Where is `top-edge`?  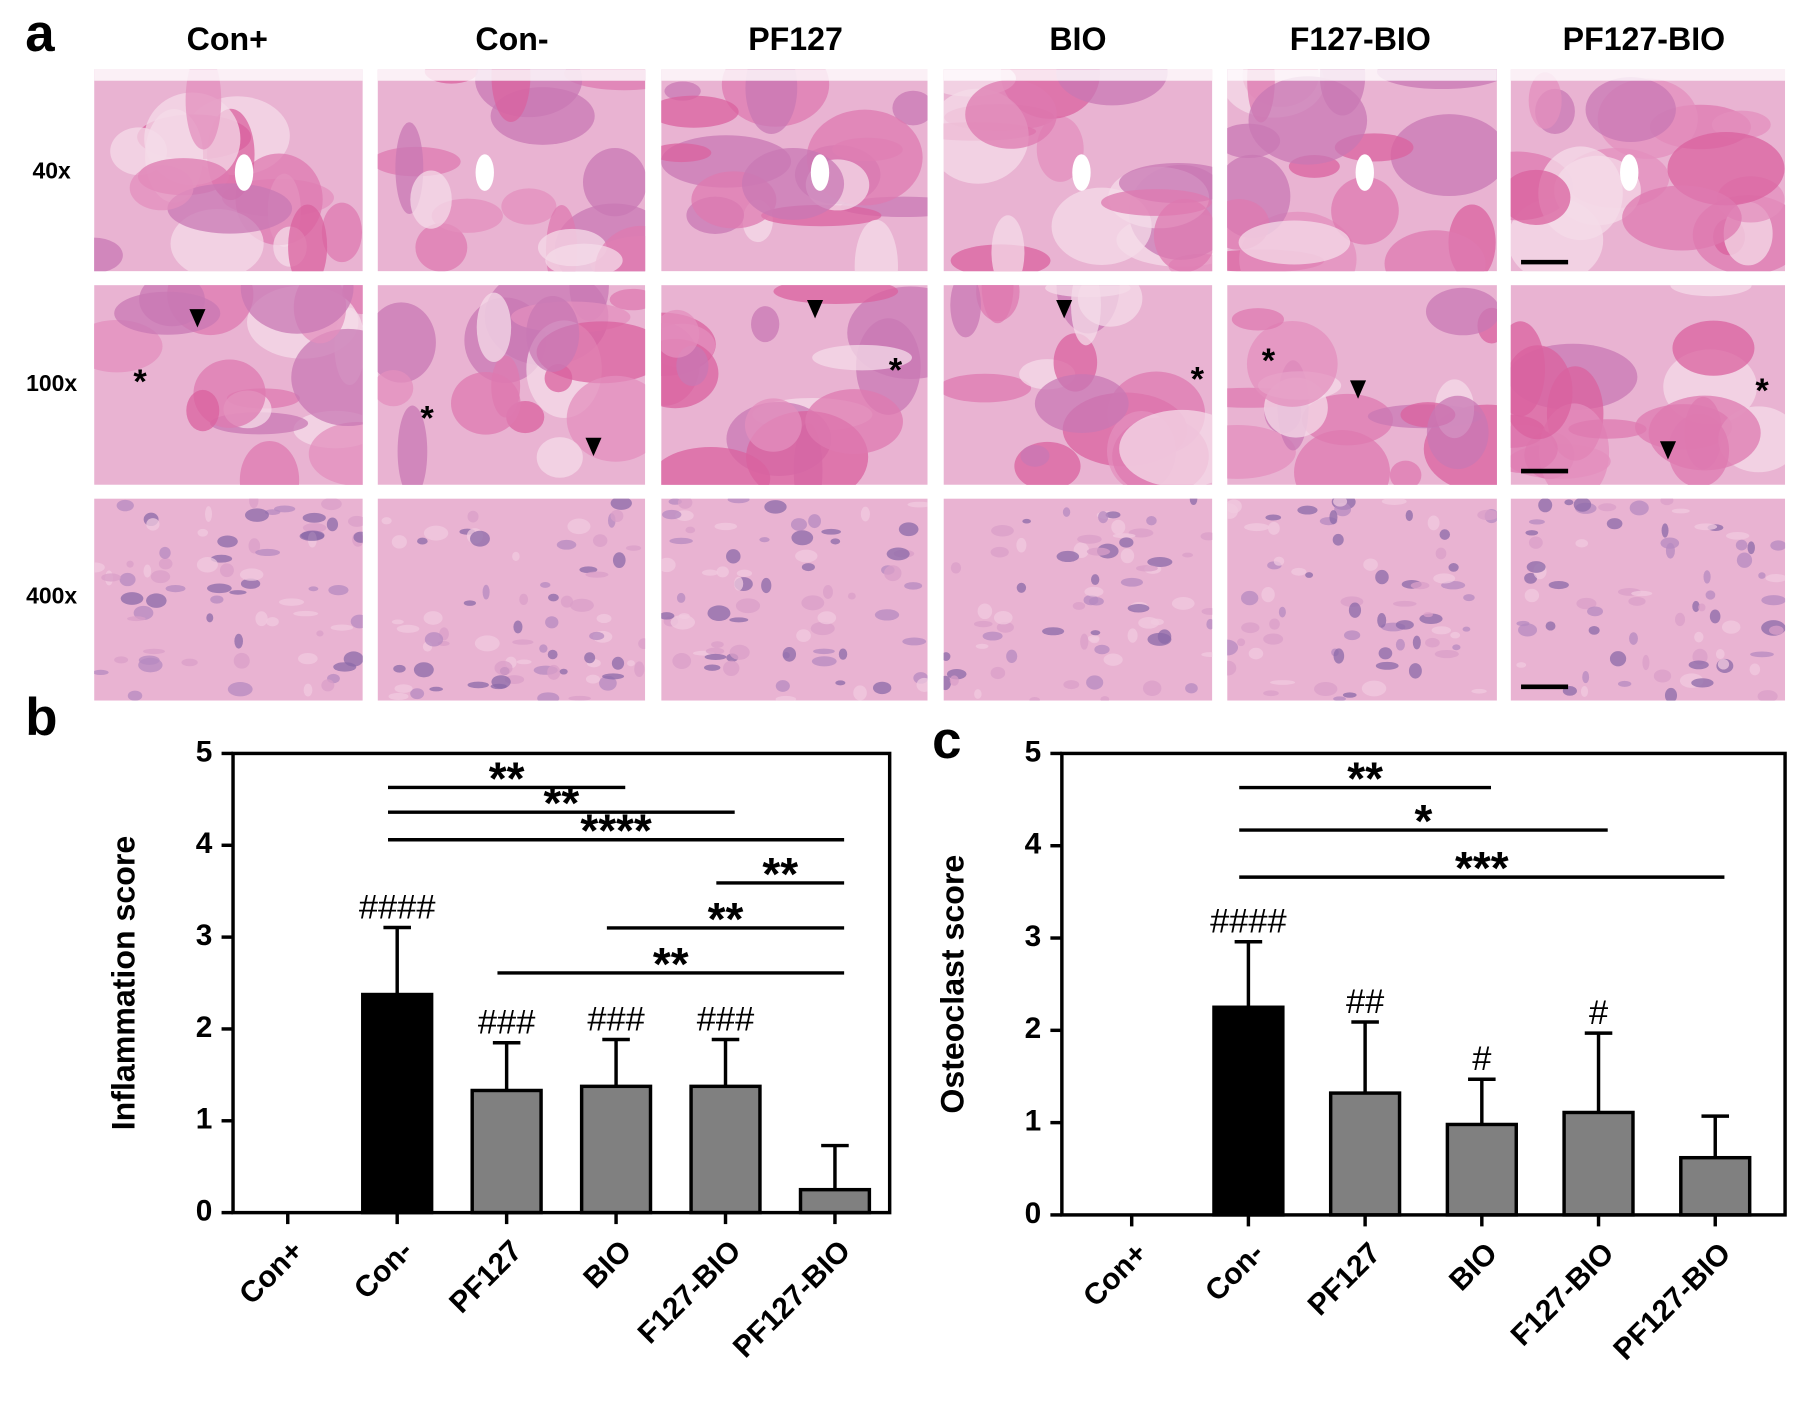 top-edge is located at coordinates (794, 75).